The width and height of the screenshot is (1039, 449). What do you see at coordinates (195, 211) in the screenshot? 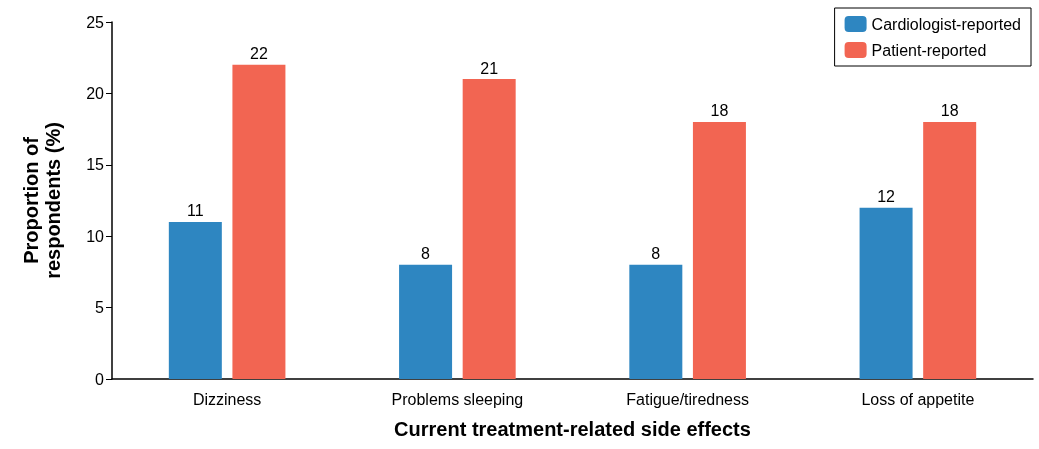
I see `data-label: 11` at bounding box center [195, 211].